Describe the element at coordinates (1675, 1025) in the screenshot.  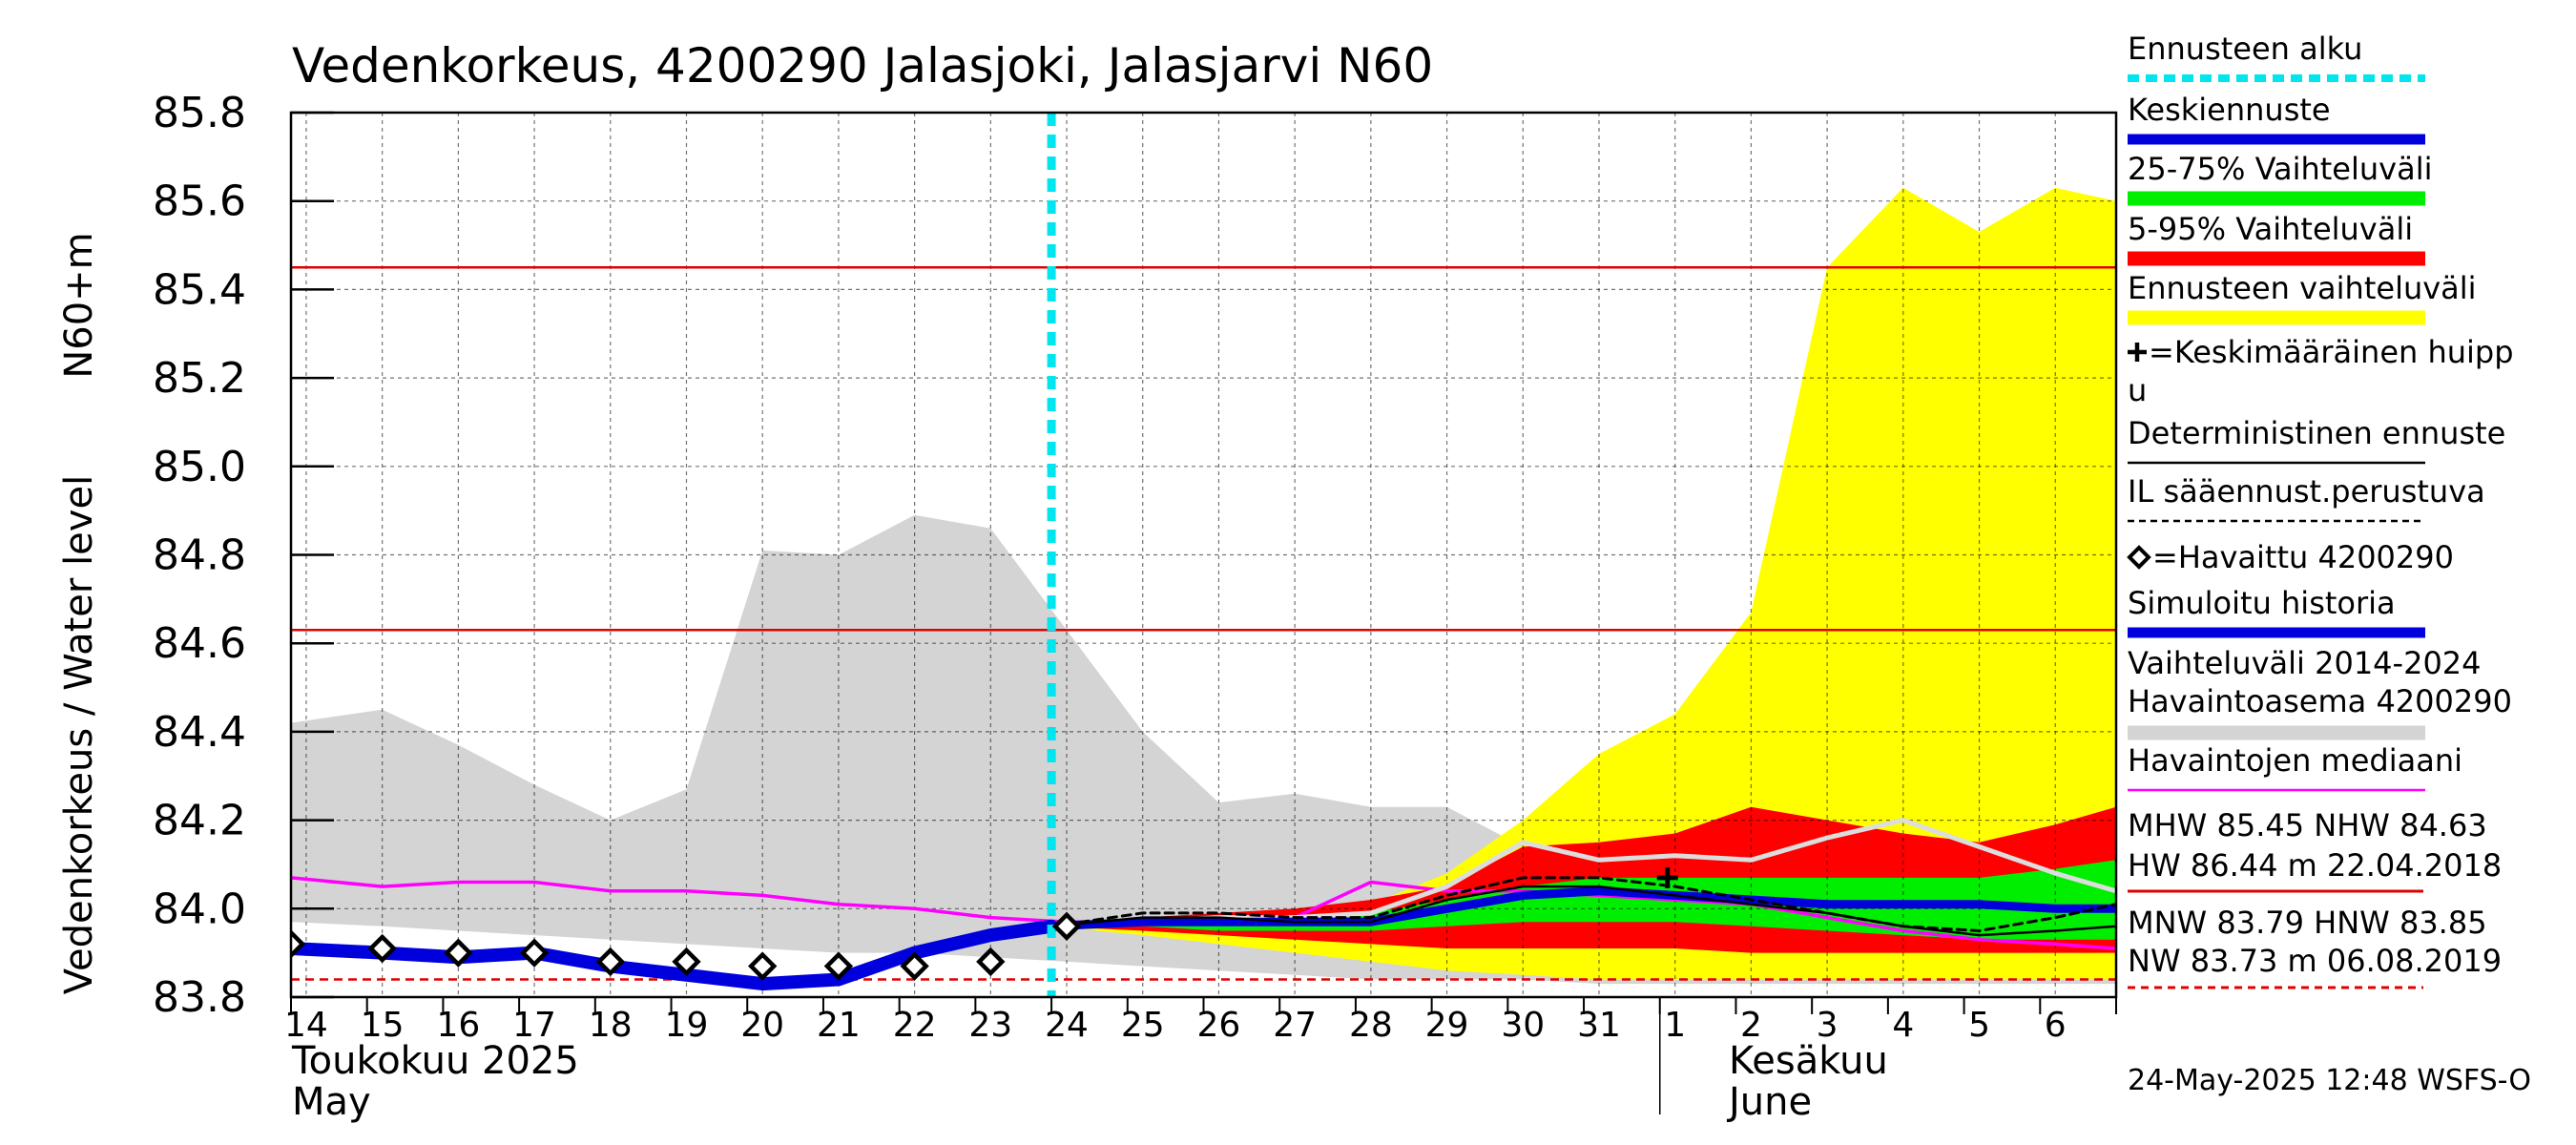
I see `x-tick-label: 1` at that location.